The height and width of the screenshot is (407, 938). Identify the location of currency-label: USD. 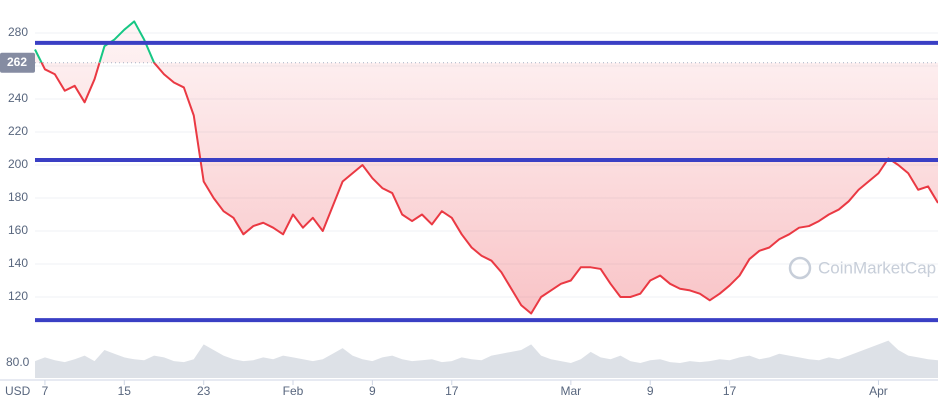
(18, 391).